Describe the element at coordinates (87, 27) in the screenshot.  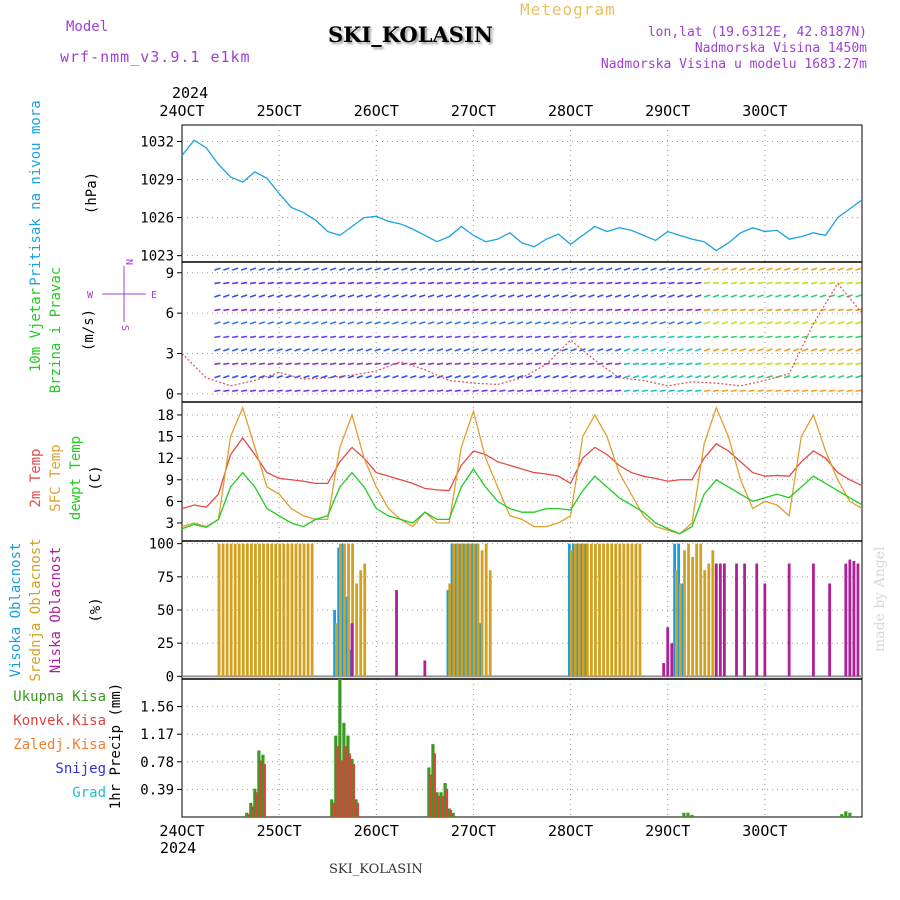
I see `model-label: Model` at that location.